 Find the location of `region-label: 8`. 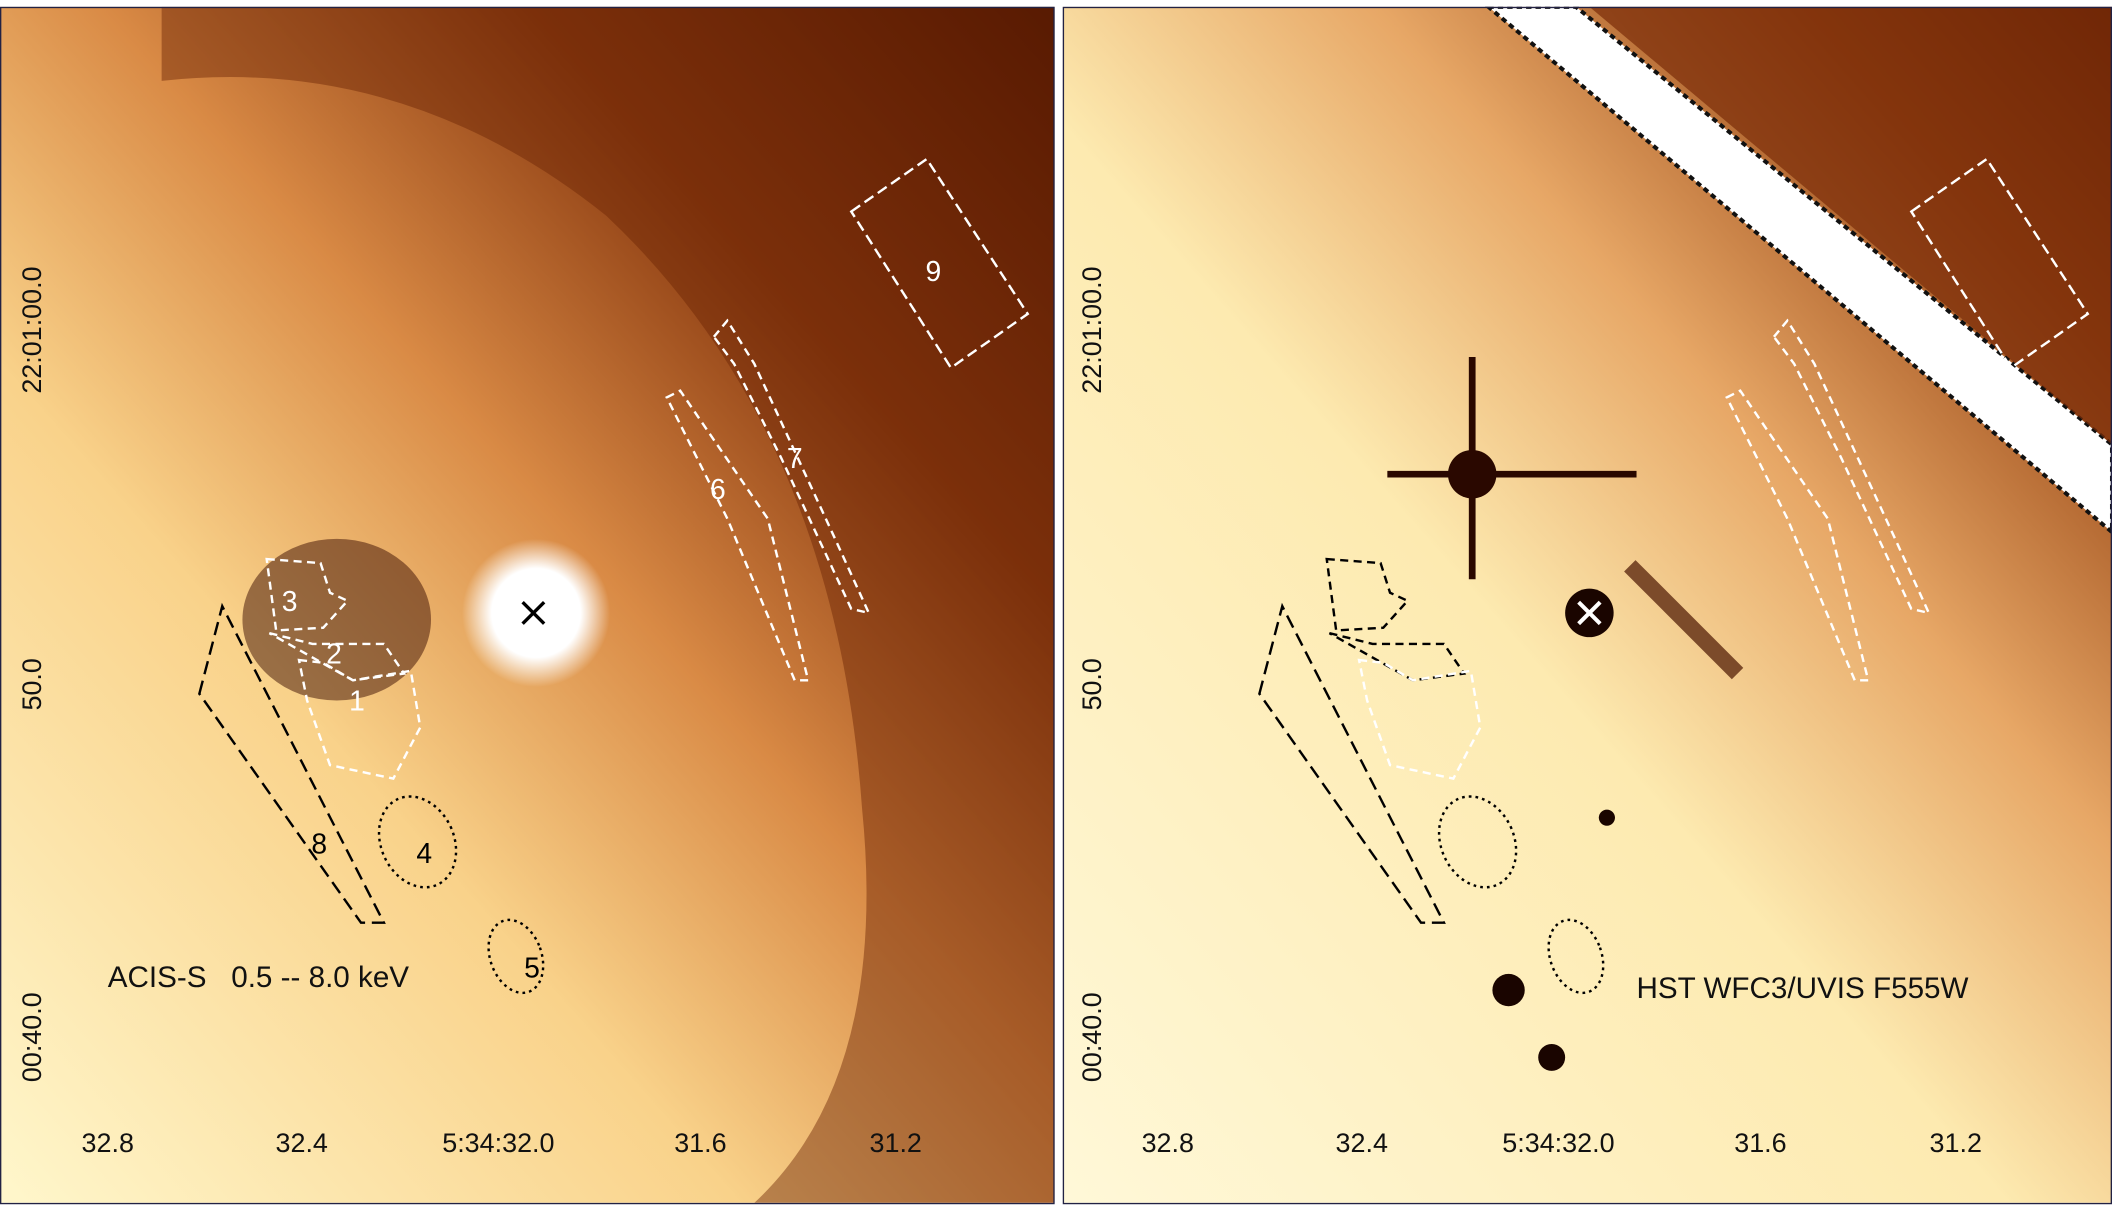

region-label: 8 is located at coordinates (319, 843).